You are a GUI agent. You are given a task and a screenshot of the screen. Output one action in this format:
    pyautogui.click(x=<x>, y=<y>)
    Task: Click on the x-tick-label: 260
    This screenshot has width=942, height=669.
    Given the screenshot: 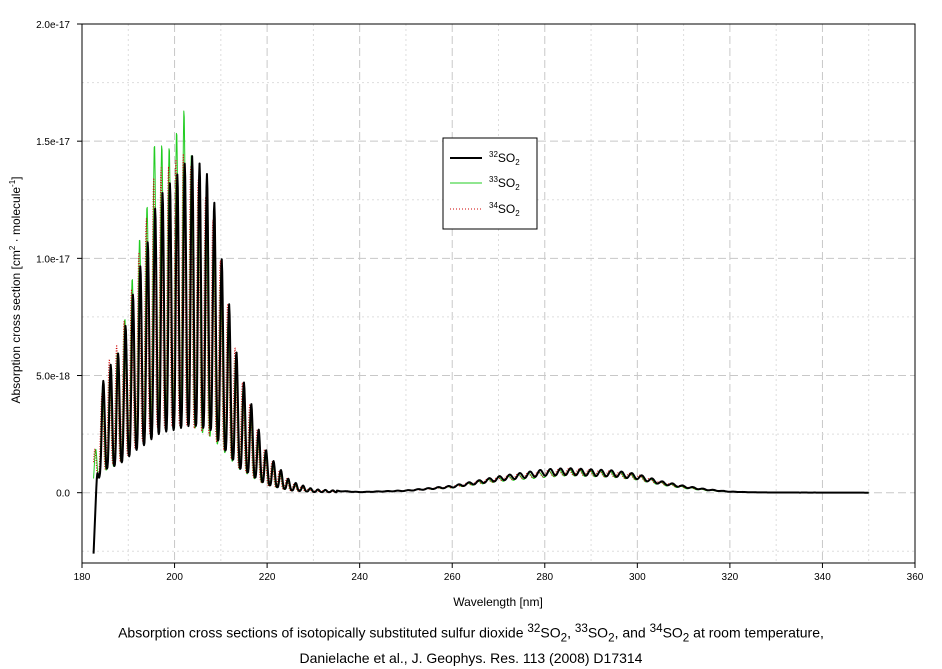 What is the action you would take?
    pyautogui.click(x=452, y=577)
    